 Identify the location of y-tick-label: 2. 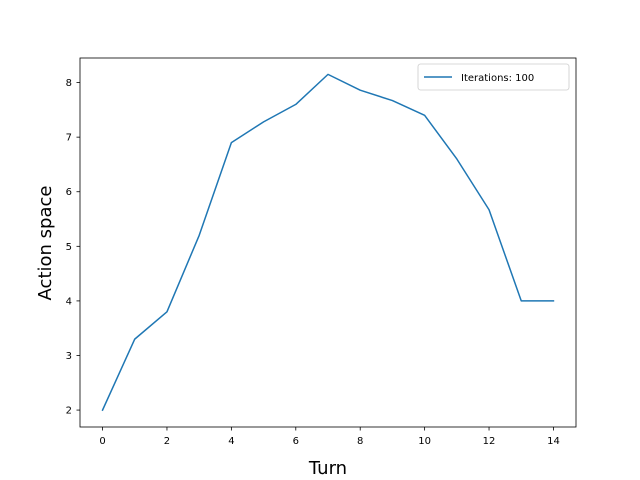
(69, 411).